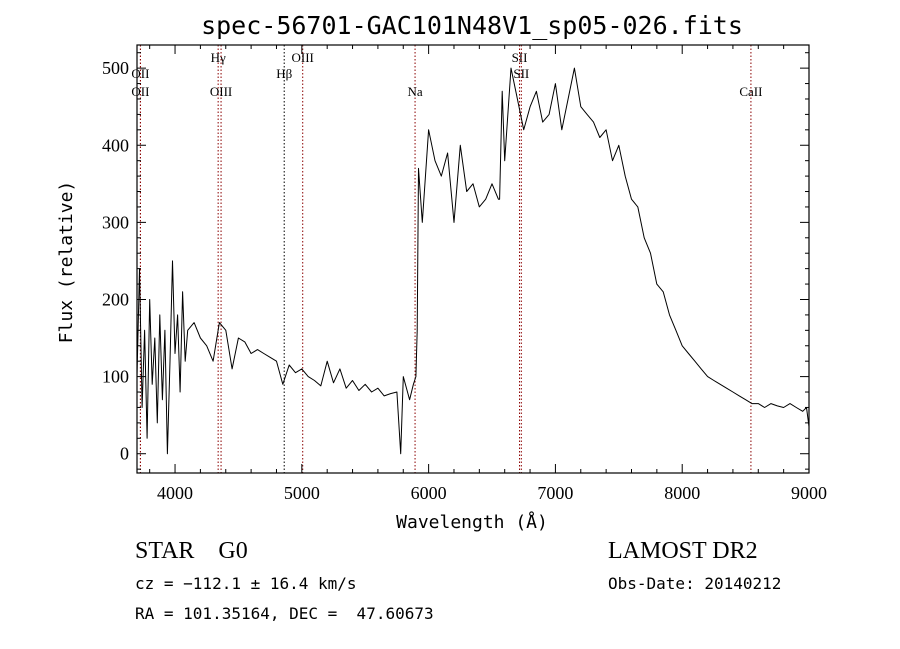  What do you see at coordinates (520, 57) in the screenshot?
I see `line-marker-label-7: SII` at bounding box center [520, 57].